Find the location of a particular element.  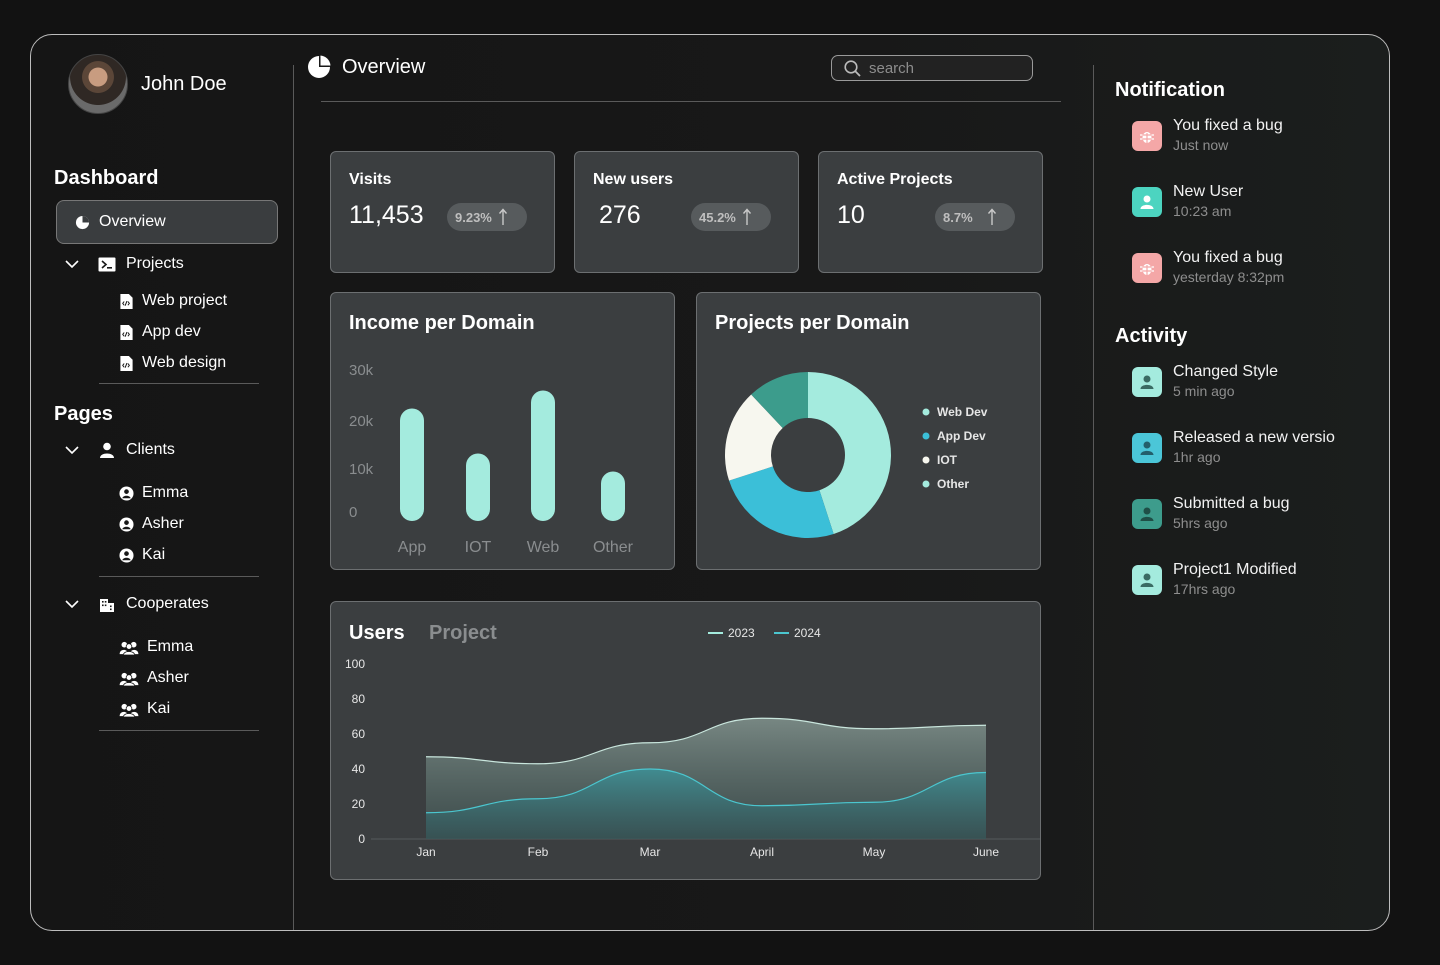

sidebar-group-label: Projects is located at coordinates (155, 263).